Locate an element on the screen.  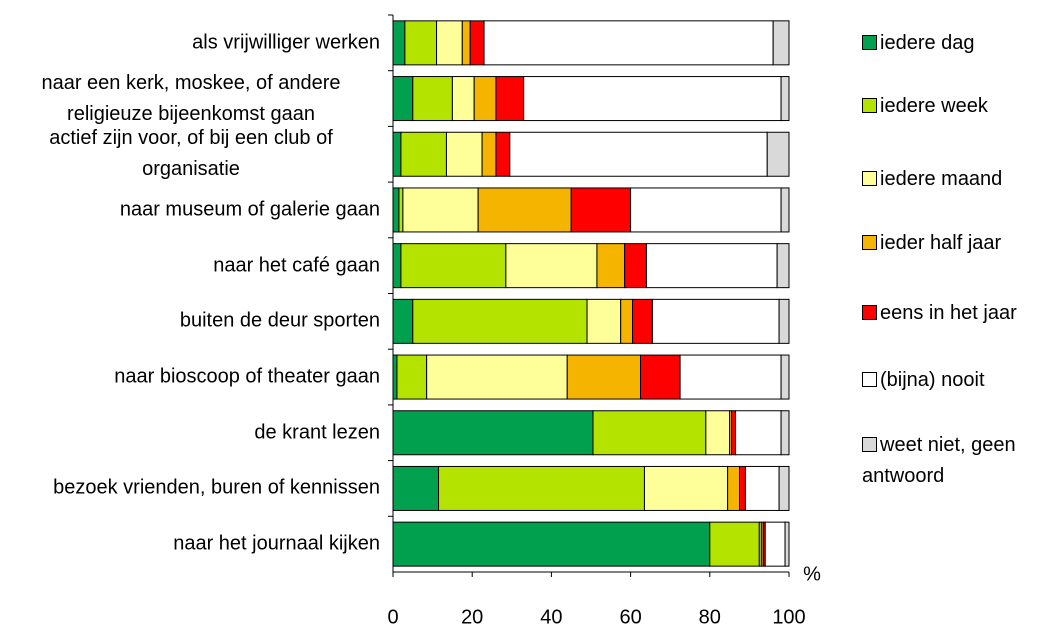
x-tick-label: 60 is located at coordinates (630, 615).